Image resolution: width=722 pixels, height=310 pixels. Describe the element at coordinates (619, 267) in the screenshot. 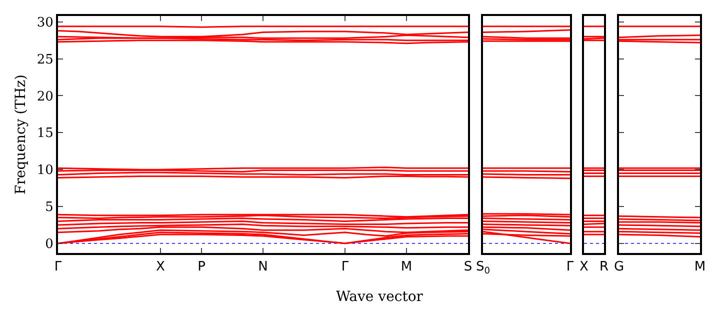

I see `x-tick-label: G` at that location.